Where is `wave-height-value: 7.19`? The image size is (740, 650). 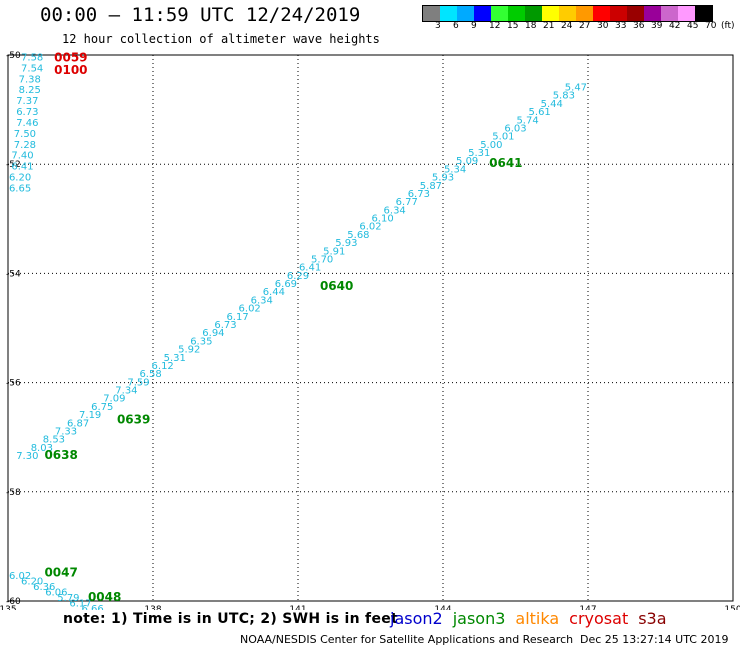 wave-height-value: 7.19 is located at coordinates (90, 415).